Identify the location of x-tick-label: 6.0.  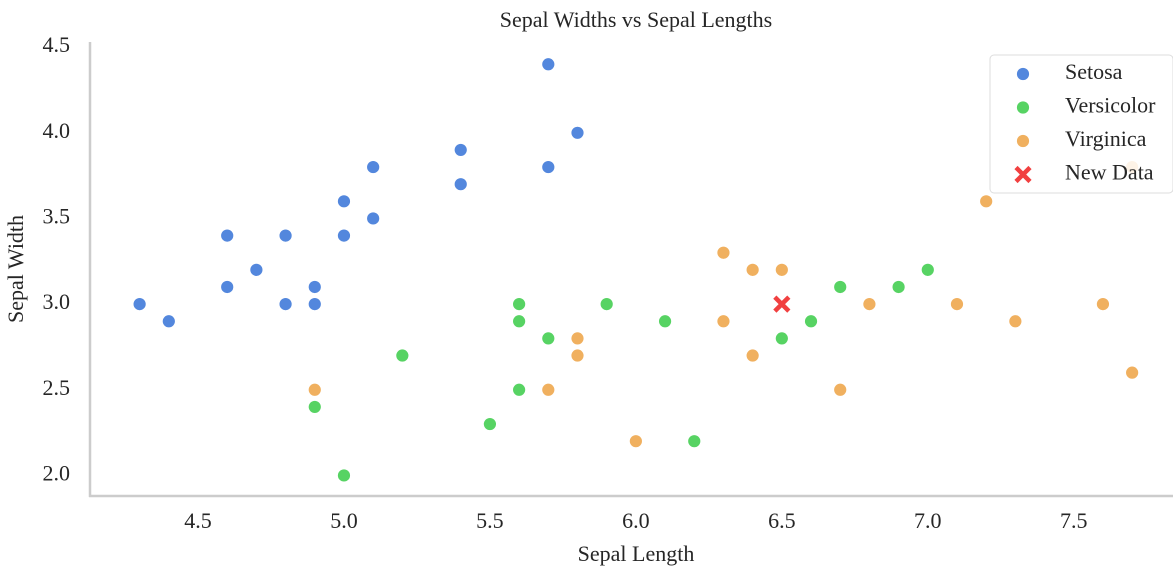
(636, 520).